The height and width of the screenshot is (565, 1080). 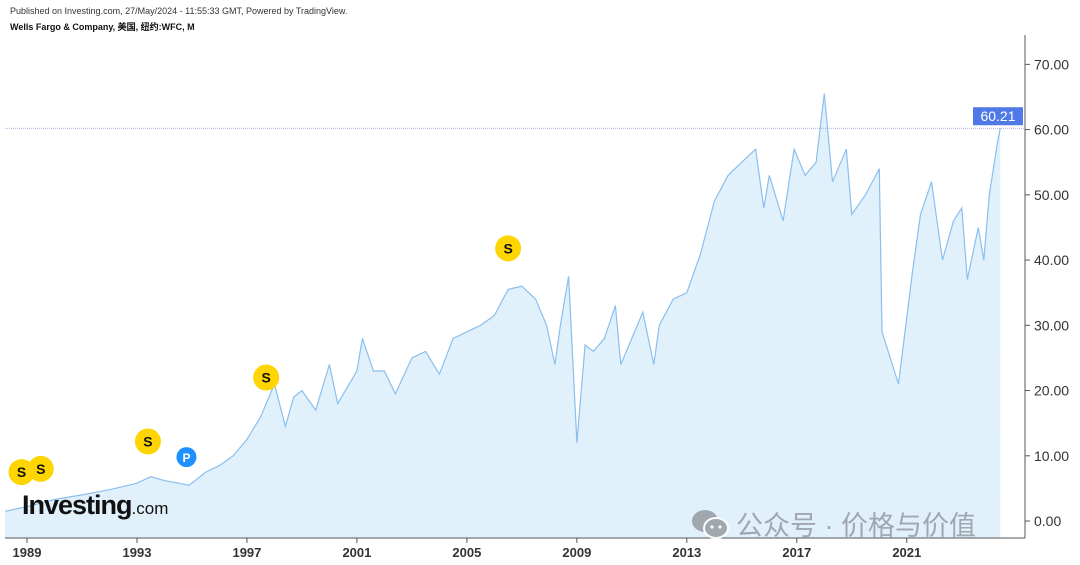 I want to click on last-price-badge, so click(x=998, y=116).